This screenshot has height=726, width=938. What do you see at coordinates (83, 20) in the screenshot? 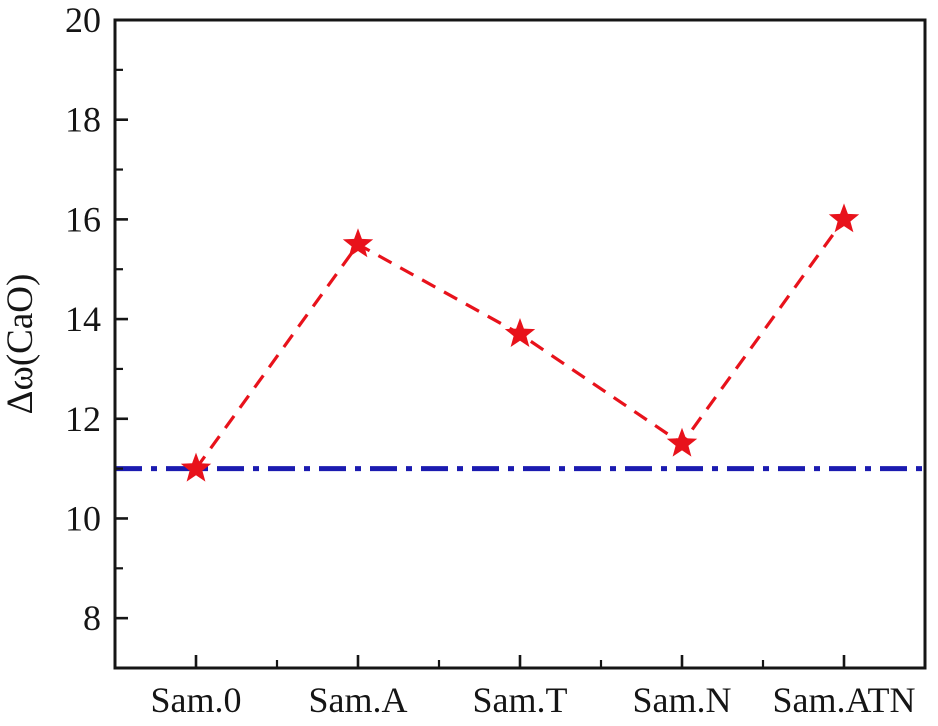
I see `y-tick-label: 20` at bounding box center [83, 20].